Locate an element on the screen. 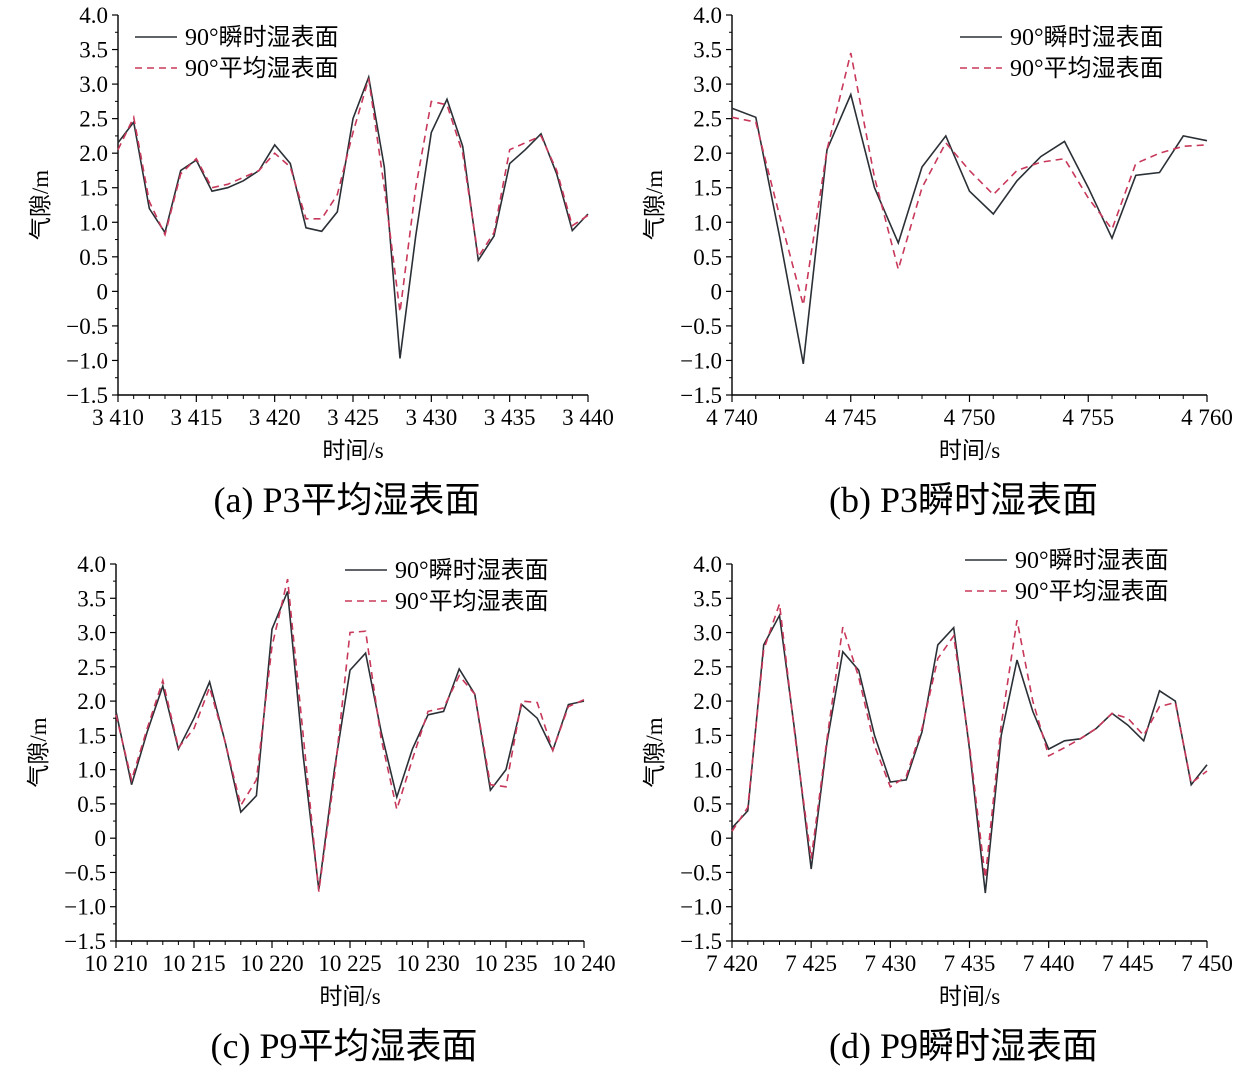  x-tick-label: 7 430 is located at coordinates (890, 963).